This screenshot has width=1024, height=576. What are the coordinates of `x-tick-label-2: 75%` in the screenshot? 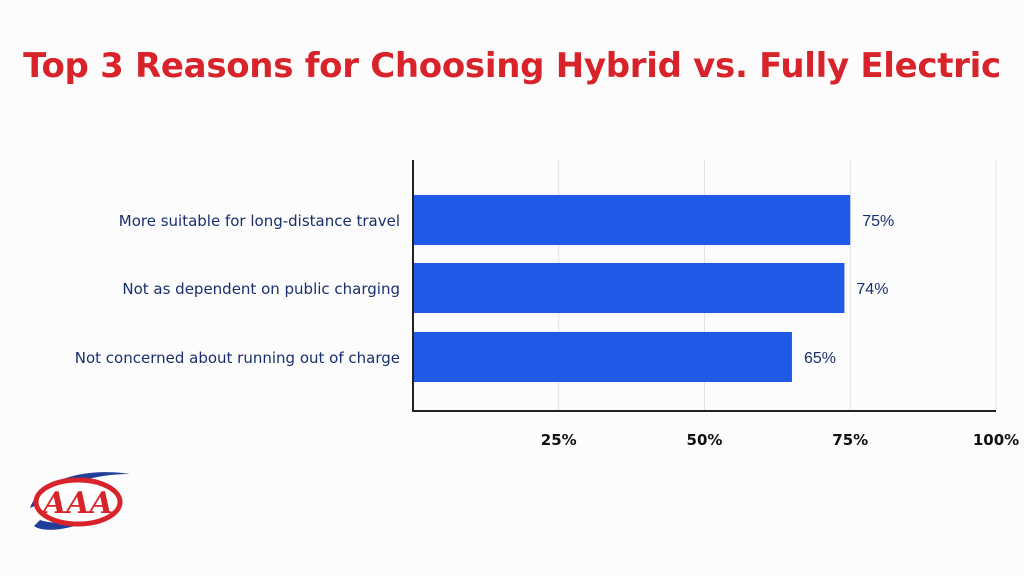 It's located at (850, 440).